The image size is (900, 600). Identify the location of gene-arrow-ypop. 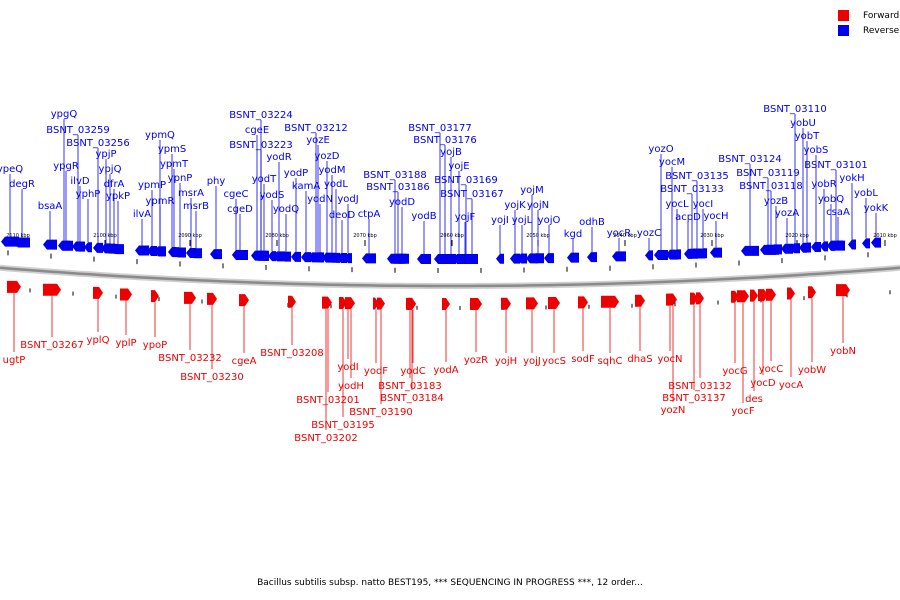
(155, 296).